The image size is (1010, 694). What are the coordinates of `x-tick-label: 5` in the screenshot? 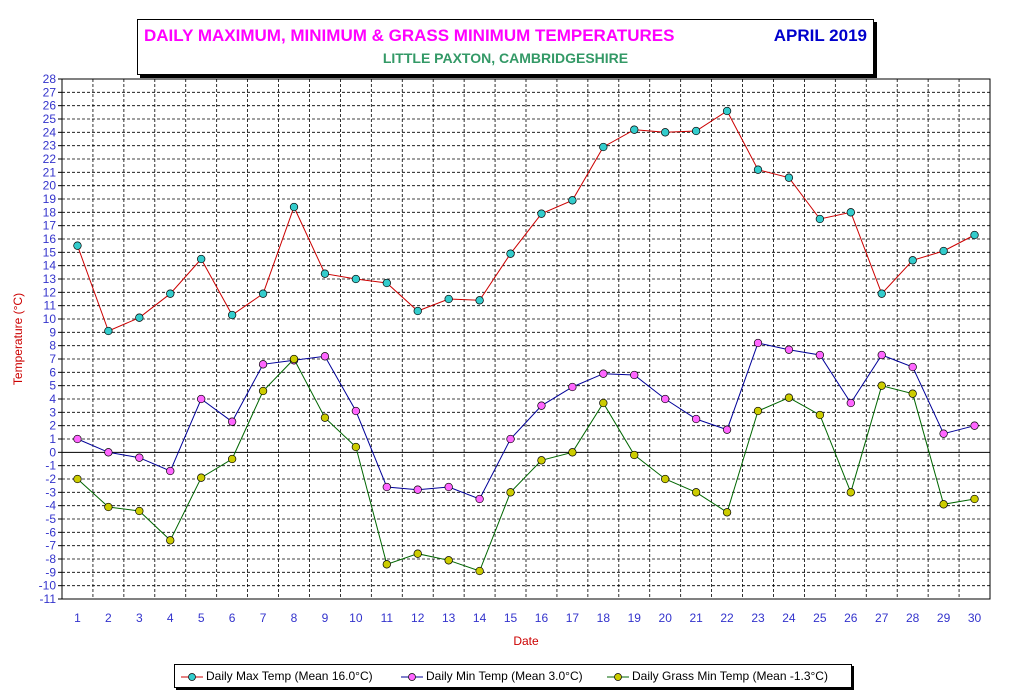 It's located at (201, 618).